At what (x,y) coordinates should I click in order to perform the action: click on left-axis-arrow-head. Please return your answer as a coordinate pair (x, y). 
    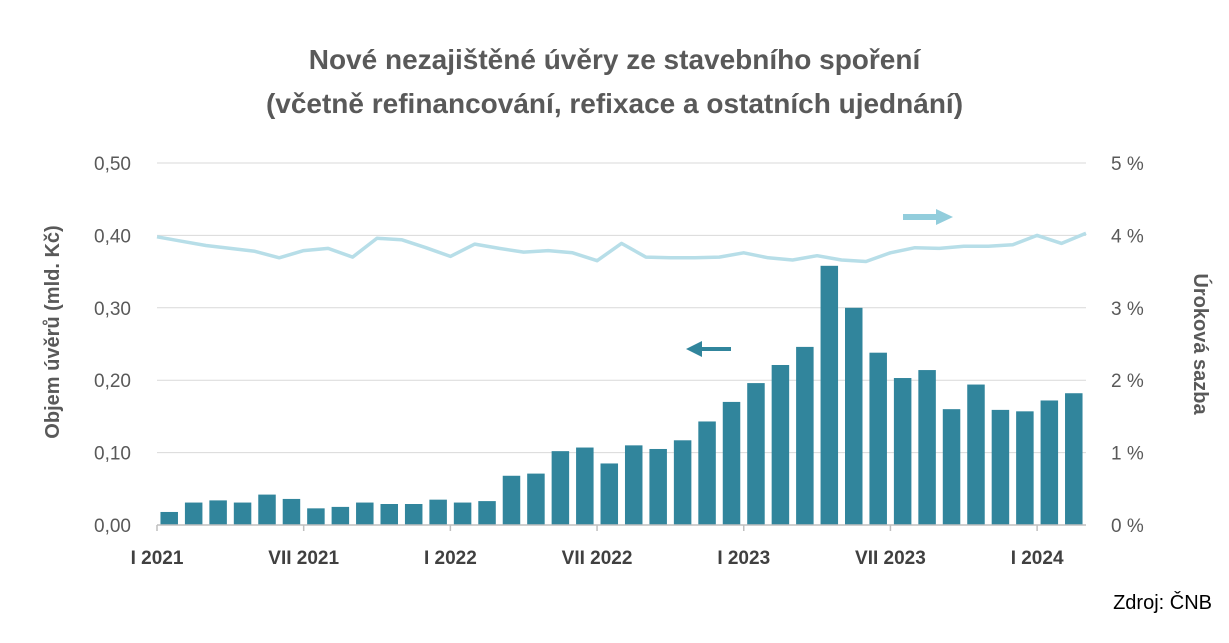
    Looking at the image, I should click on (694, 349).